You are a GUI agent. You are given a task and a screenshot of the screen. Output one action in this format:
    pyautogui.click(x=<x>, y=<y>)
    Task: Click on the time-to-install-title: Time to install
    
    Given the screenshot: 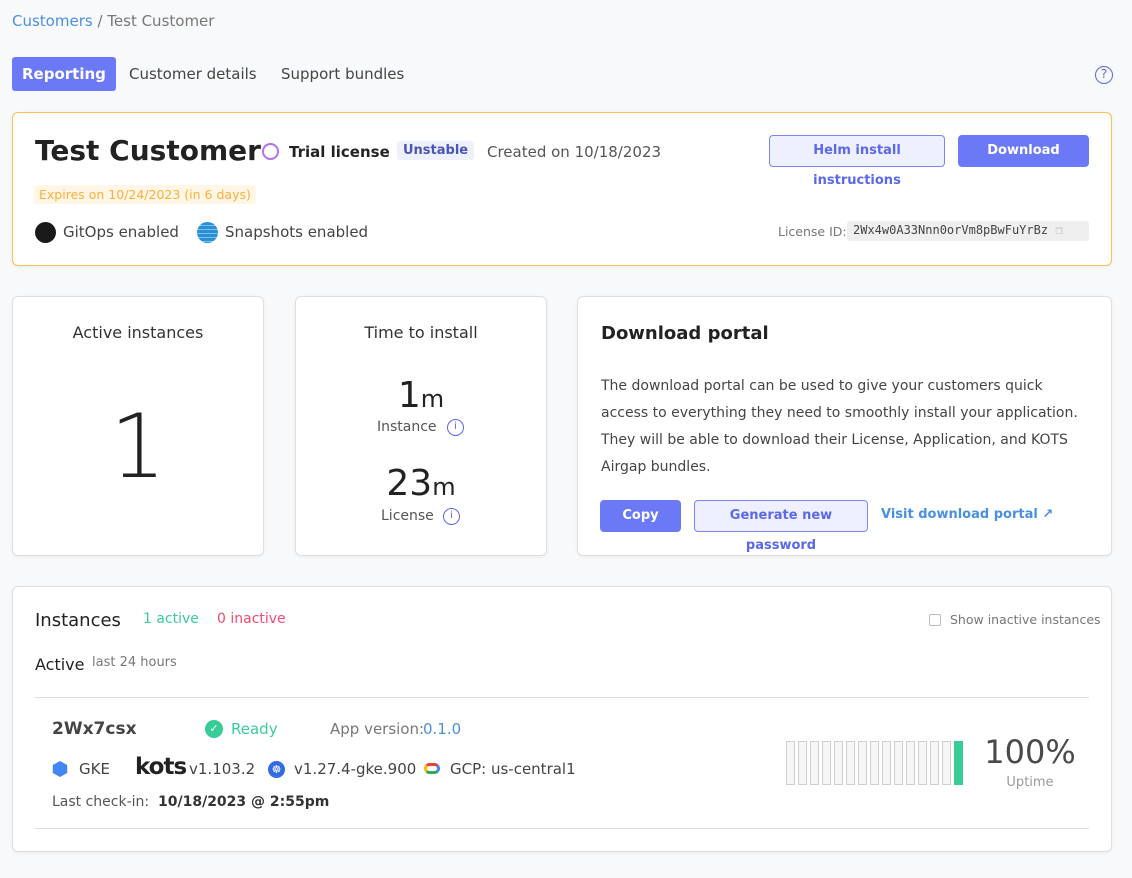 What is the action you would take?
    pyautogui.click(x=421, y=332)
    